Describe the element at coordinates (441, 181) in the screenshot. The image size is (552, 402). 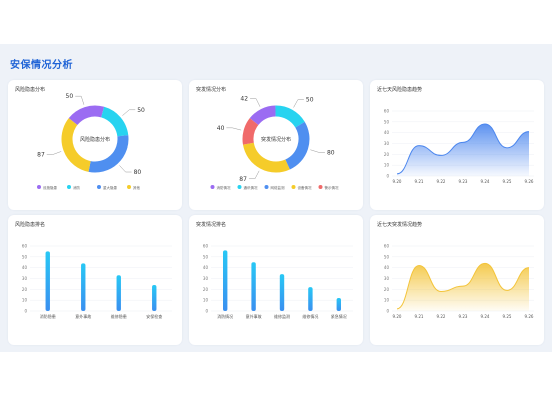
I see `x-tick-label: 9.22` at that location.